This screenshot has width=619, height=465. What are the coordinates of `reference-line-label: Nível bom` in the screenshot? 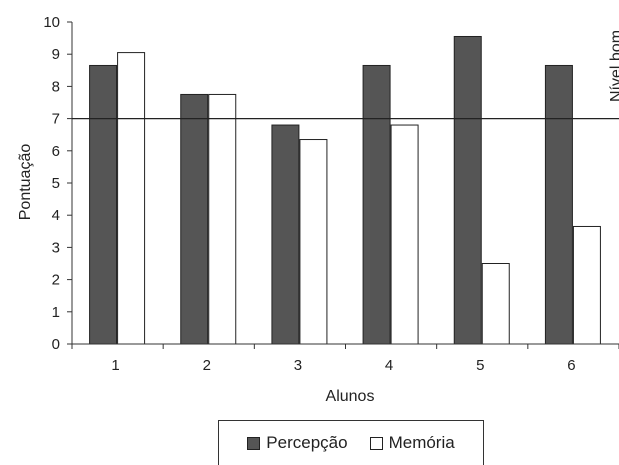 It's located at (613, 66).